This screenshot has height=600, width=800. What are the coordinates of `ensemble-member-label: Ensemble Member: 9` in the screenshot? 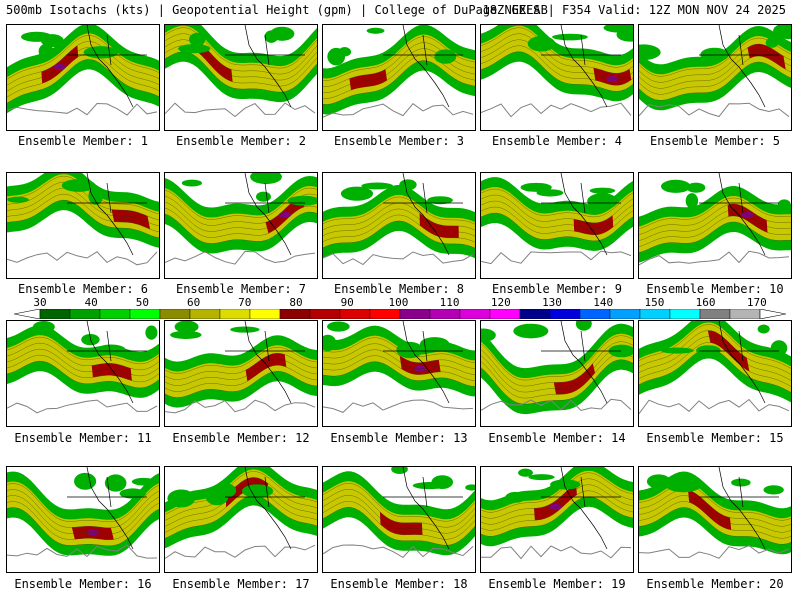 It's located at (557, 289).